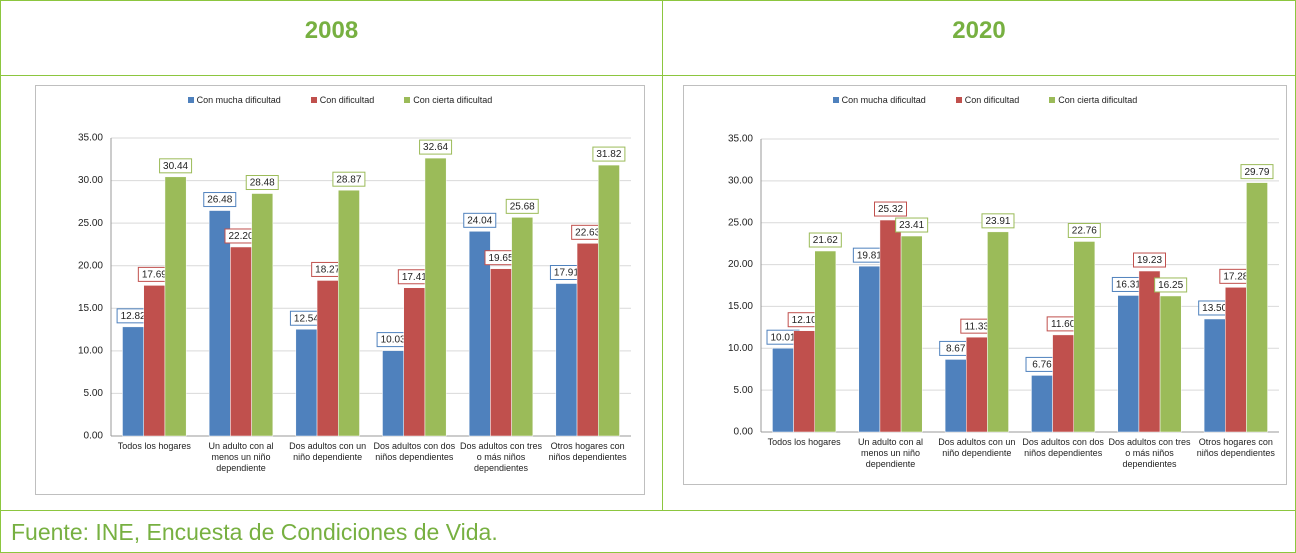  What do you see at coordinates (740, 222) in the screenshot?
I see `y-tick-label: 25.00` at bounding box center [740, 222].